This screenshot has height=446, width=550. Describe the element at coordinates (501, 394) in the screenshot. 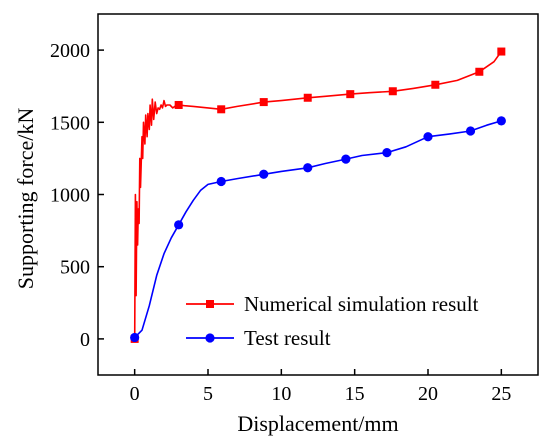

I see `x-tick-label: 25` at that location.